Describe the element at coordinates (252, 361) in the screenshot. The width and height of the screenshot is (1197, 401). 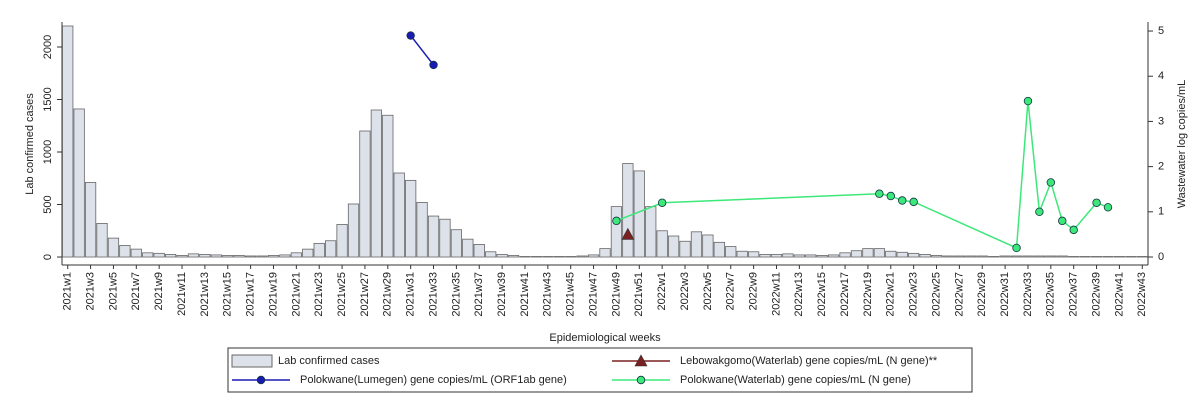
I see `legend-swatch` at that location.